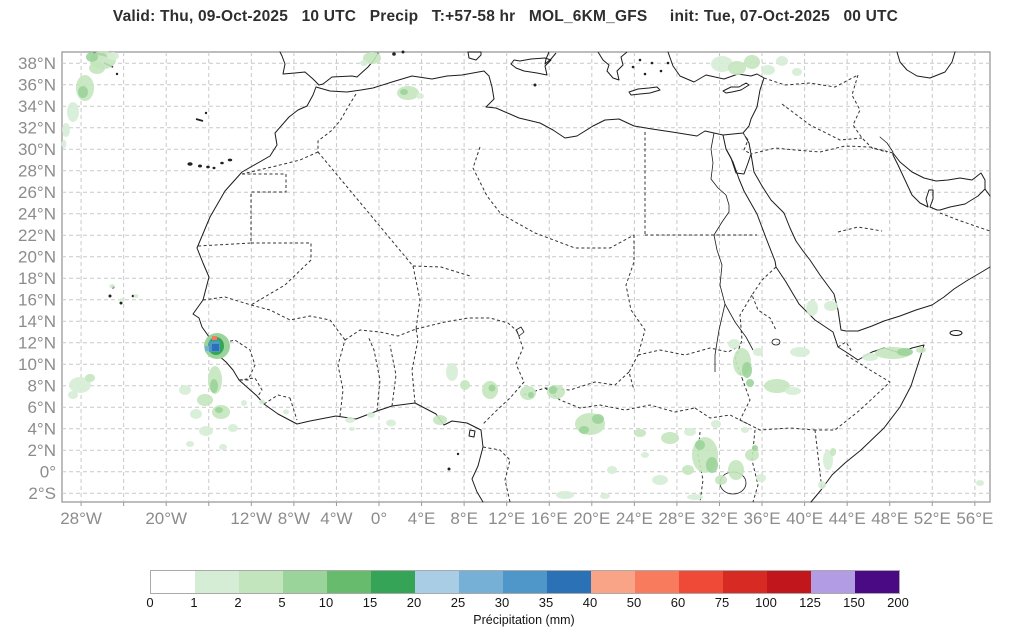  Describe the element at coordinates (37, 278) in the screenshot. I see `lat-tick-label: 18°N` at that location.